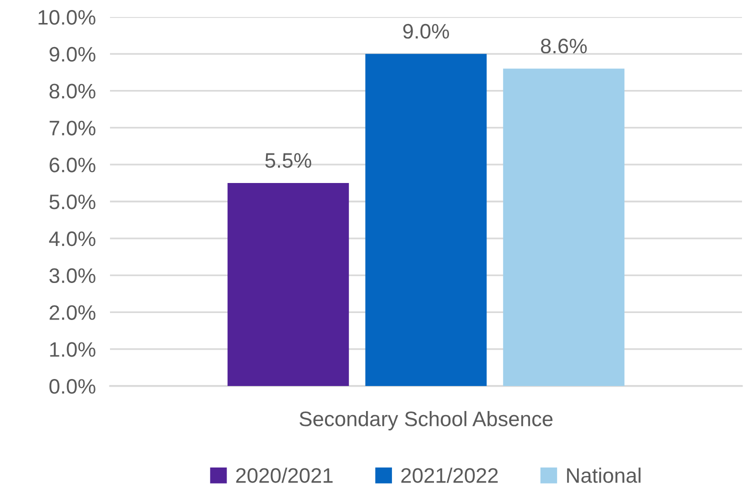 The image size is (744, 490). What do you see at coordinates (72, 202) in the screenshot?
I see `y-tick-label: 5.0%` at bounding box center [72, 202].